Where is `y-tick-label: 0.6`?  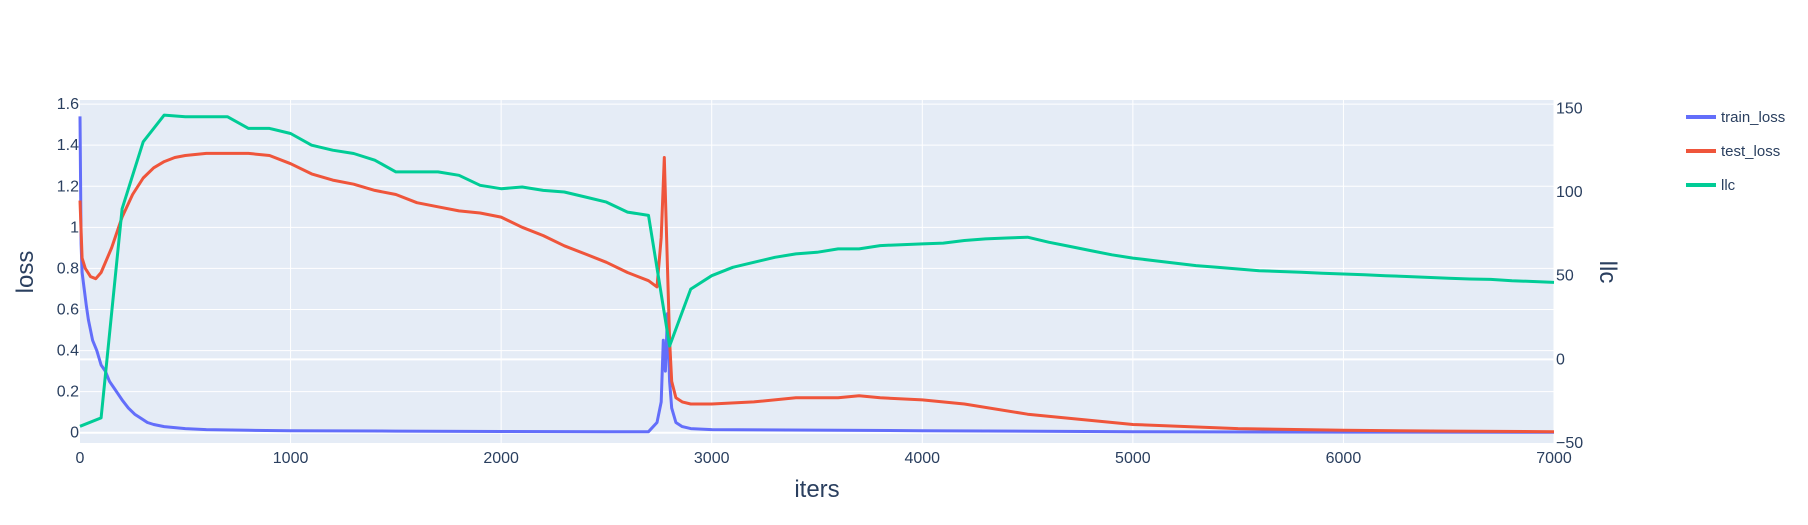 y-tick-label: 0.6 is located at coordinates (68, 309).